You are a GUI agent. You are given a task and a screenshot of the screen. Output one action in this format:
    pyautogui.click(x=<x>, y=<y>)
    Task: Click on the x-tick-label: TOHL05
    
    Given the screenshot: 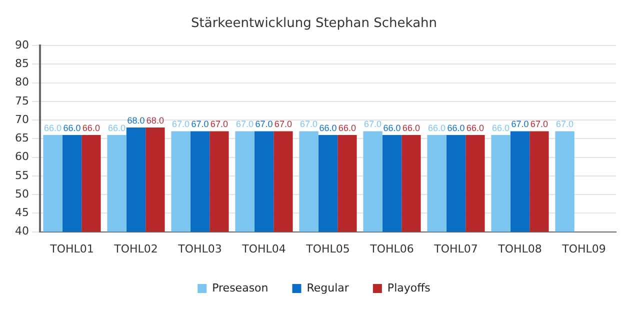 What is the action you would take?
    pyautogui.click(x=327, y=249)
    